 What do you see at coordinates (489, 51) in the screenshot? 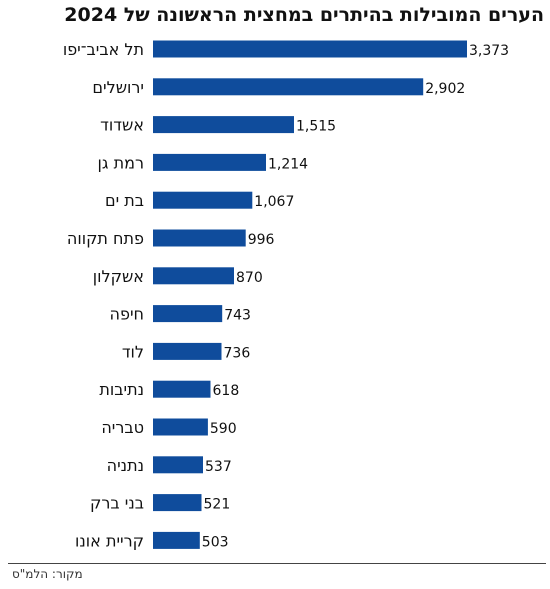
I see `bar-value-label: 3,373` at bounding box center [489, 51].